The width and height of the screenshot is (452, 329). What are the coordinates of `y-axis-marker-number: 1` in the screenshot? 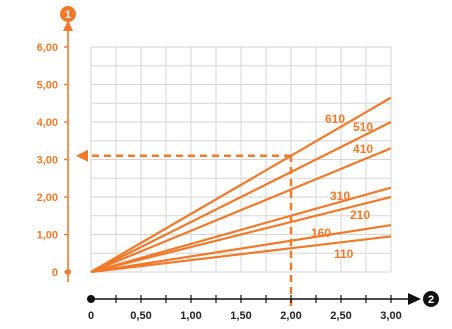 It's located at (68, 15).